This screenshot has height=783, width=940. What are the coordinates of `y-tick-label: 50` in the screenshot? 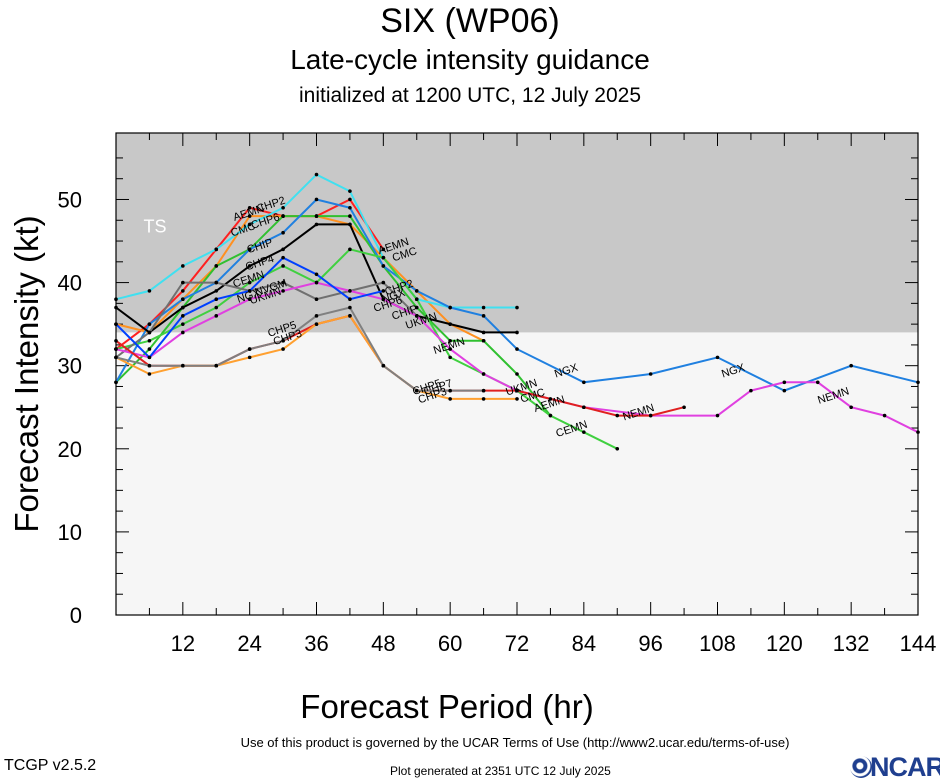 It's located at (70, 199).